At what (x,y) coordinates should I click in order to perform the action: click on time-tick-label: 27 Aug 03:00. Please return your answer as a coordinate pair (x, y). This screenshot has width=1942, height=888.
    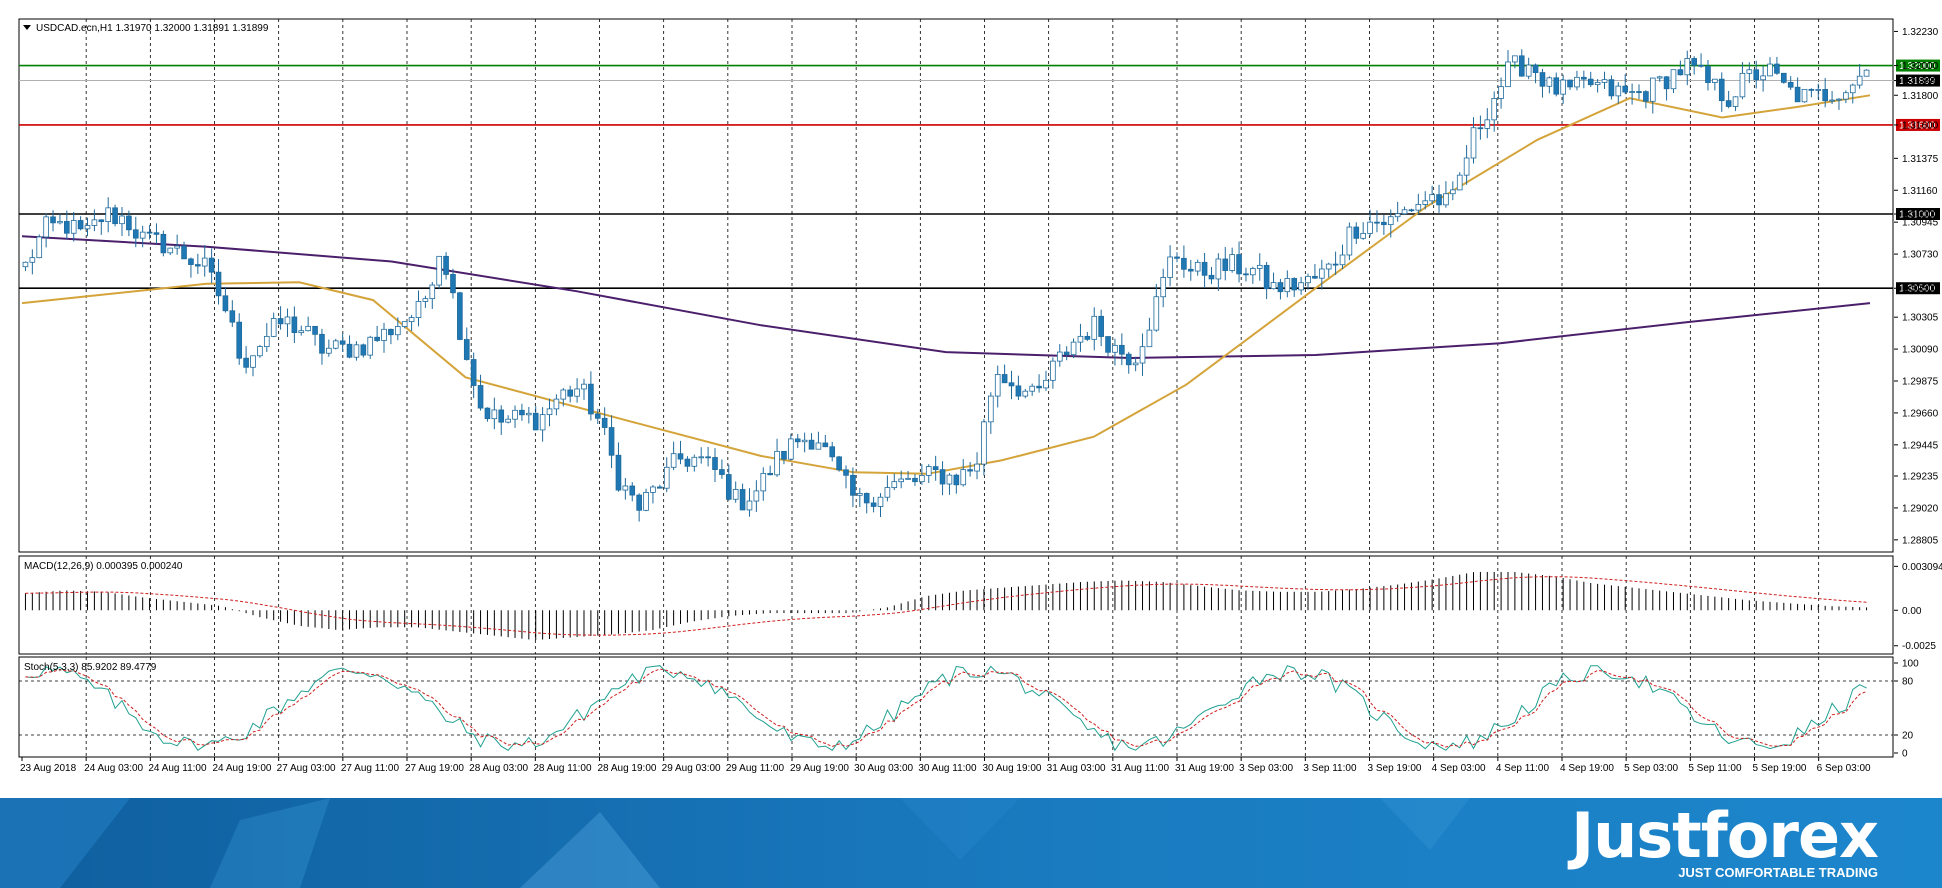
    Looking at the image, I should click on (306, 768).